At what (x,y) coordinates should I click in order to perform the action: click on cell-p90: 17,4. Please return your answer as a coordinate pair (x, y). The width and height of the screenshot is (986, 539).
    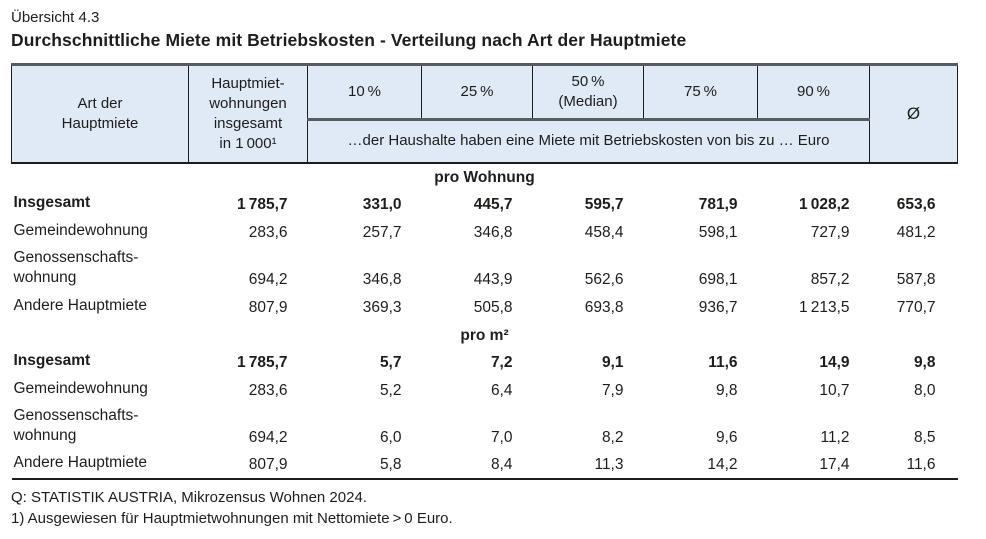
    Looking at the image, I should click on (813, 465).